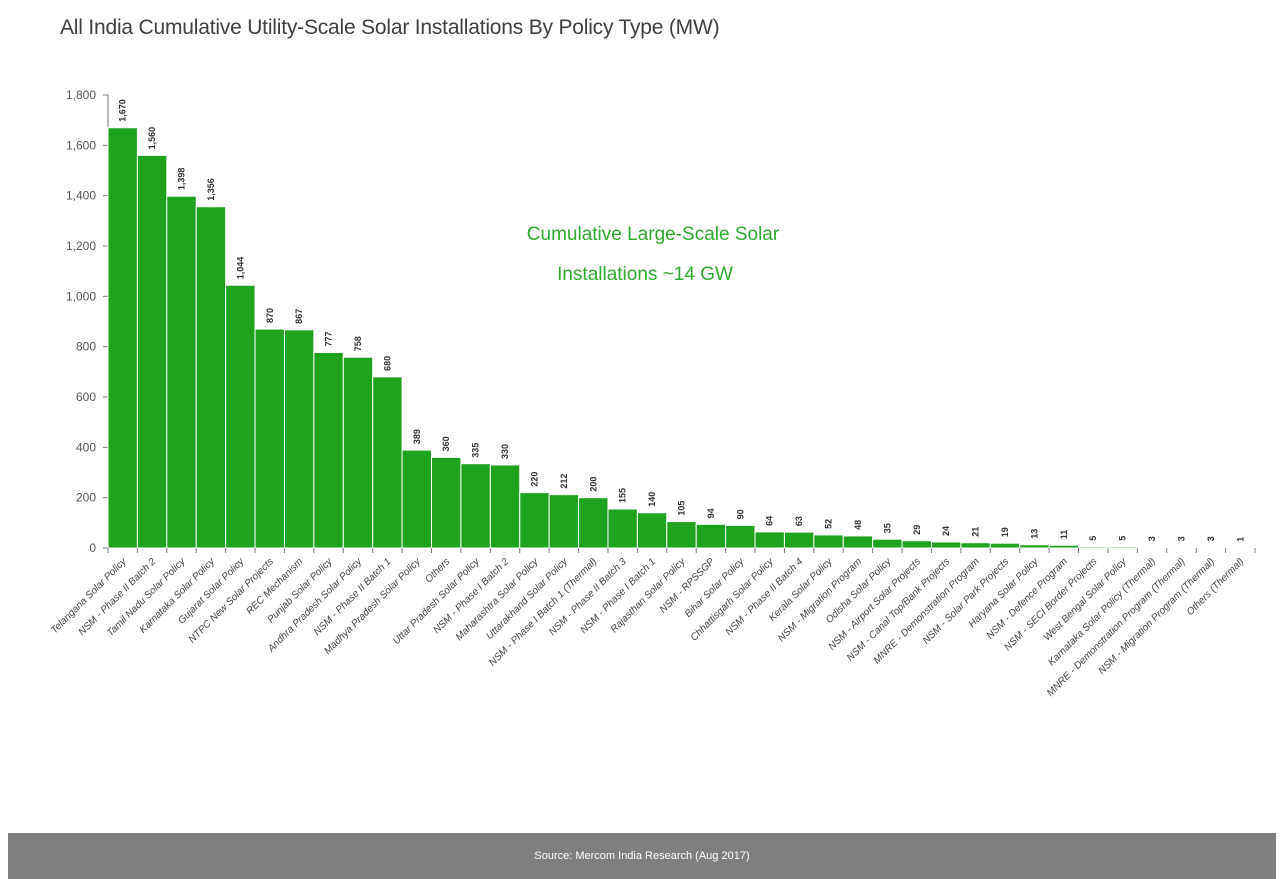 This screenshot has height=879, width=1283. What do you see at coordinates (1216, 587) in the screenshot?
I see `category-label: Others (Thermal)` at bounding box center [1216, 587].